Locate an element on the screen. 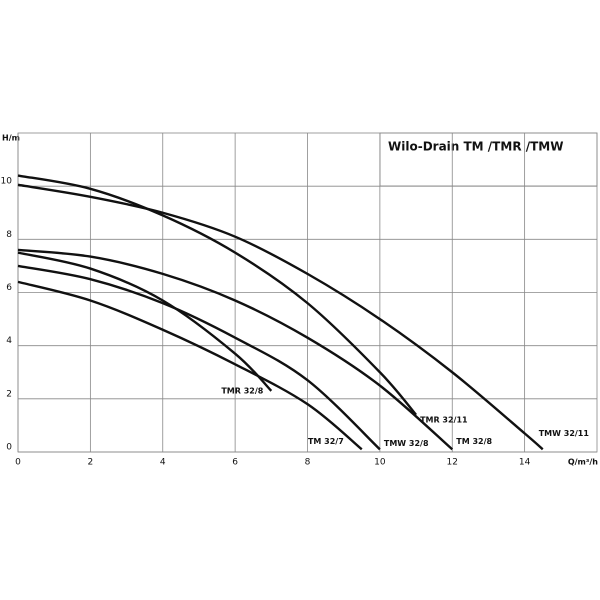  curve-label: TMW 32/11 is located at coordinates (564, 433).